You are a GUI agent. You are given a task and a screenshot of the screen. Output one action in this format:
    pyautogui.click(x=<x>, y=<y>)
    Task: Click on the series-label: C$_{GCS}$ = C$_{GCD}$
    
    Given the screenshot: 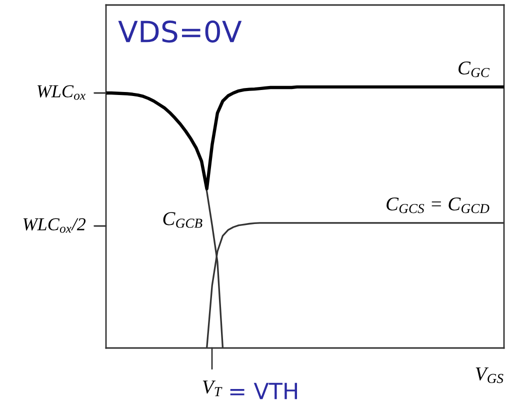 What is the action you would take?
    pyautogui.click(x=438, y=205)
    